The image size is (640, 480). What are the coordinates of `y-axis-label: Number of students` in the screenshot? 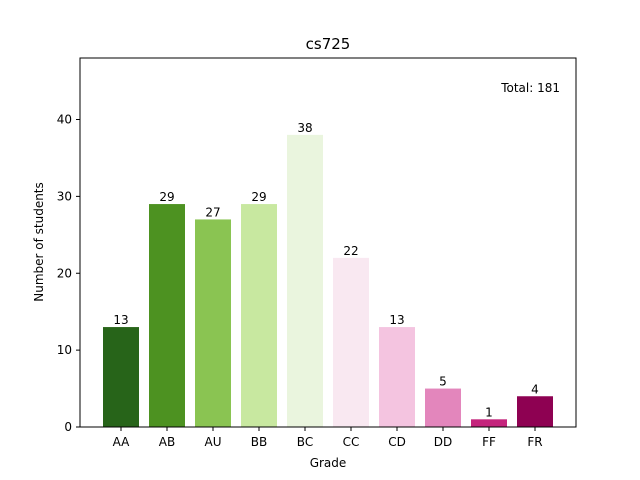 It's located at (39, 242).